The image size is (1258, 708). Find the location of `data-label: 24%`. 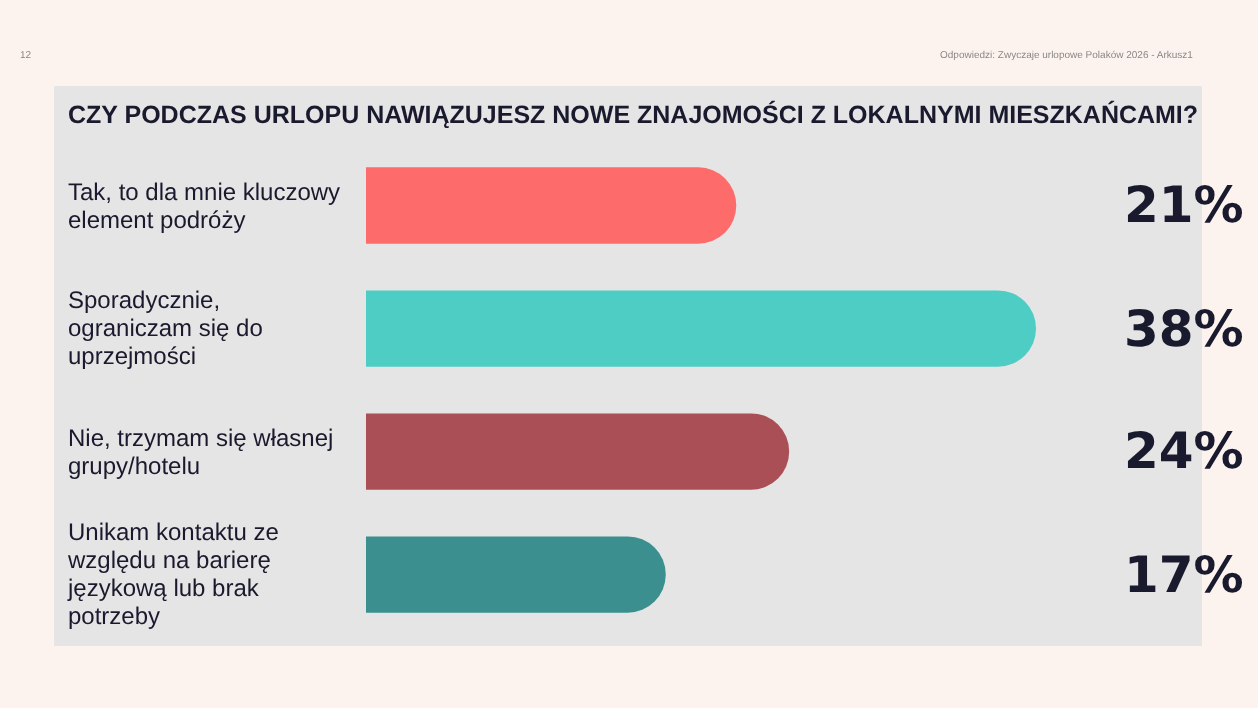

data-label: 24% is located at coordinates (1184, 451).